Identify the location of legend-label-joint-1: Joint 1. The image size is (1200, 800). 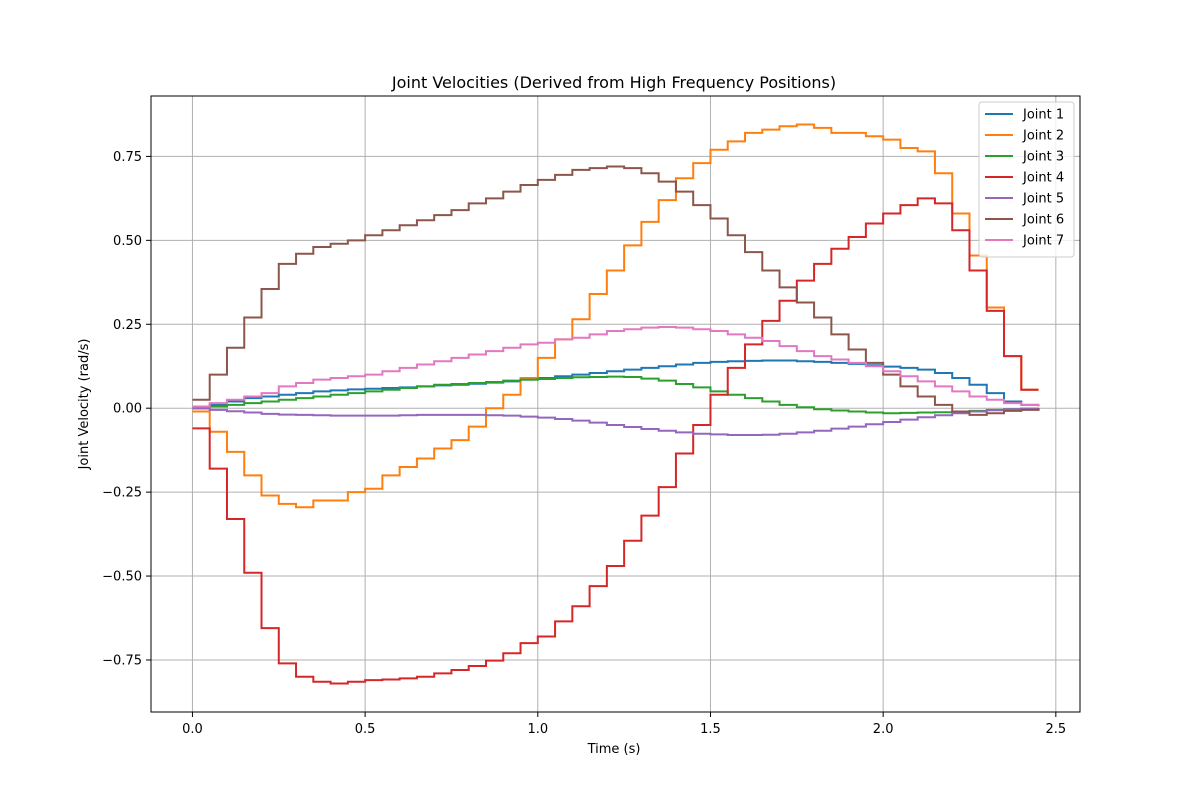
(1043, 115).